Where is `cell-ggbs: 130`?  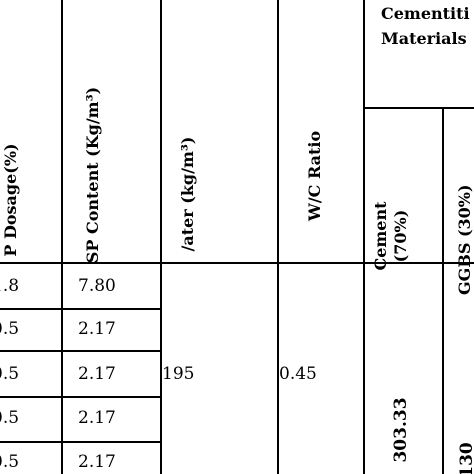 cell-ggbs: 130 is located at coordinates (465, 458).